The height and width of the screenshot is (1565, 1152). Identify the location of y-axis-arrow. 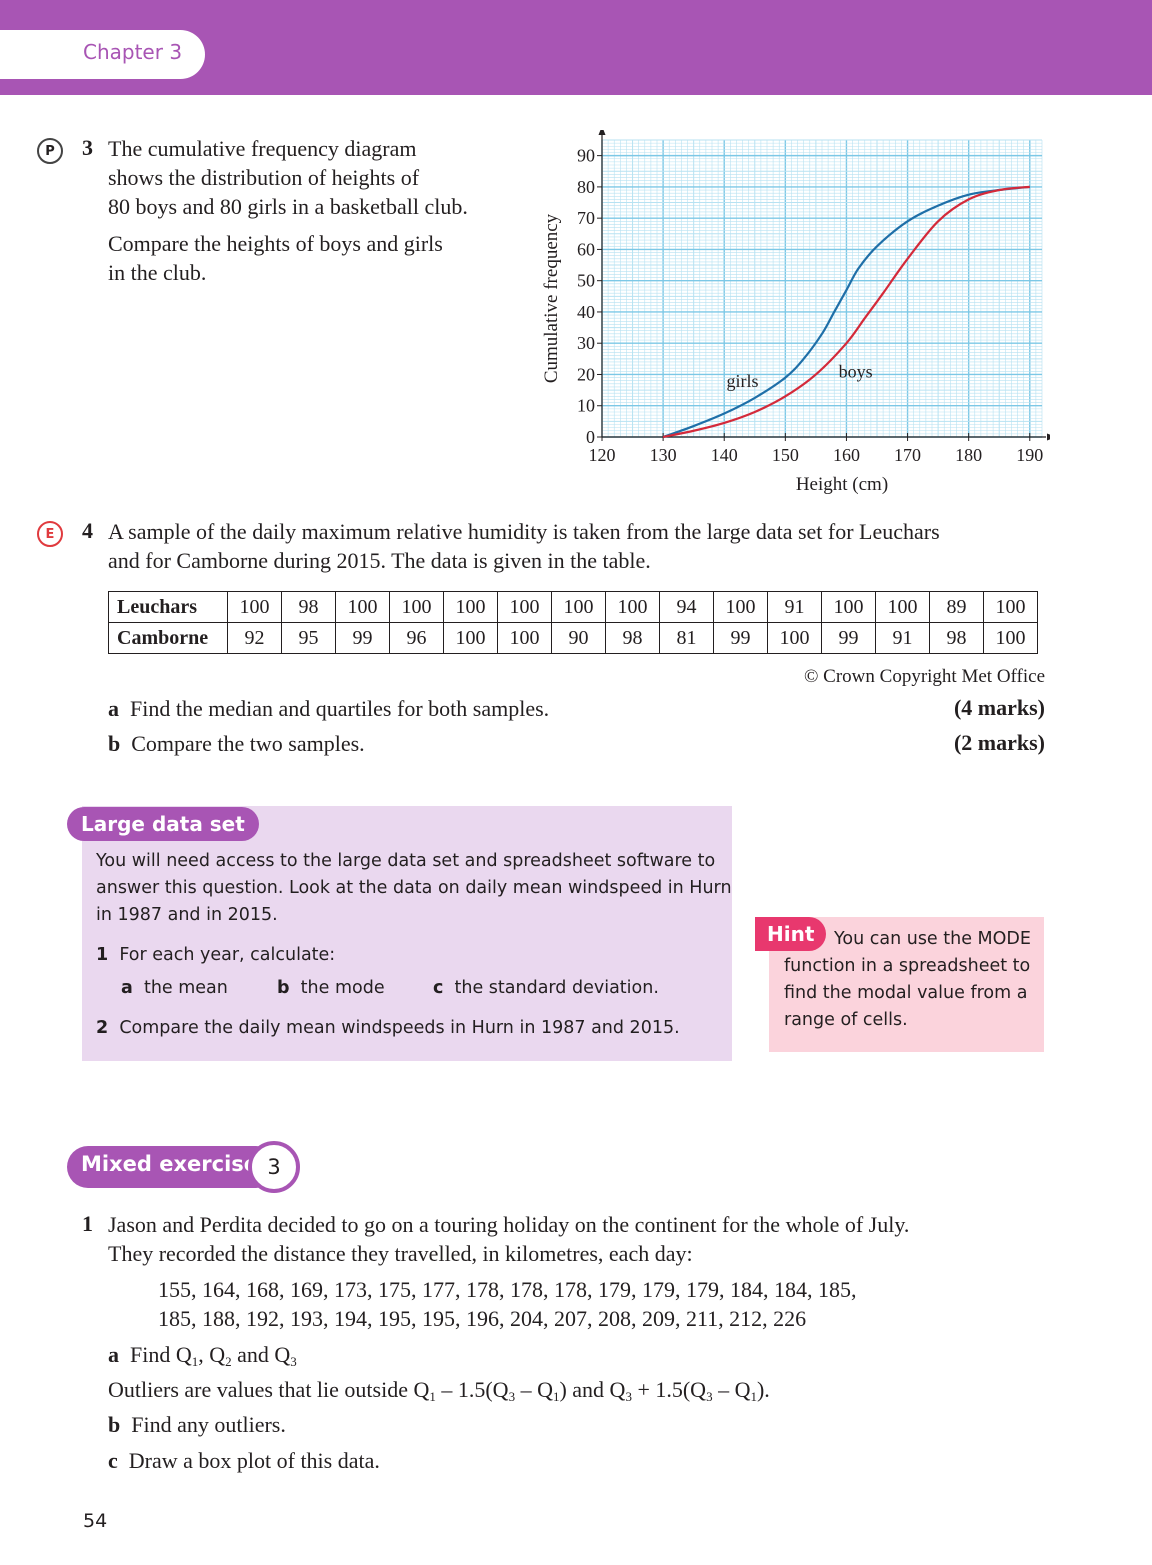
(602, 132).